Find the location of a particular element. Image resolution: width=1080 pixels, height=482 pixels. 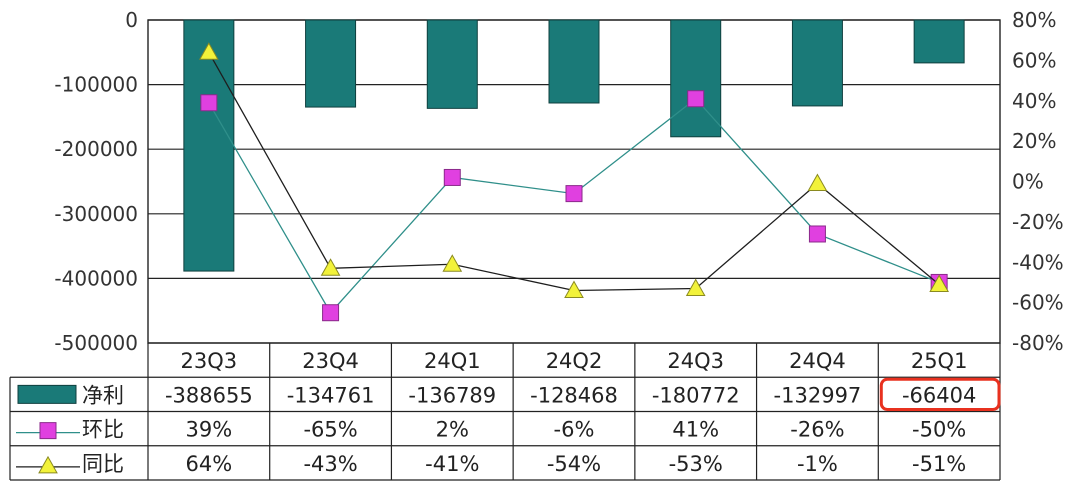

table-value-cell: -26% is located at coordinates (817, 430).